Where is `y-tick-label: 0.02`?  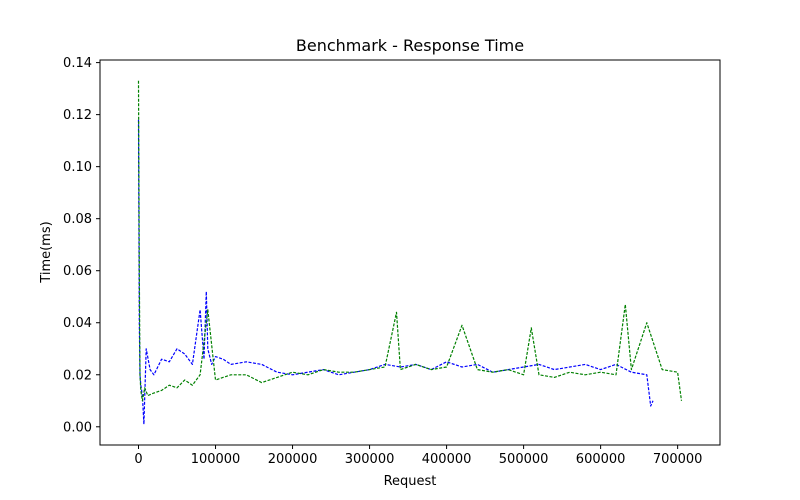
y-tick-label: 0.02 is located at coordinates (77, 375).